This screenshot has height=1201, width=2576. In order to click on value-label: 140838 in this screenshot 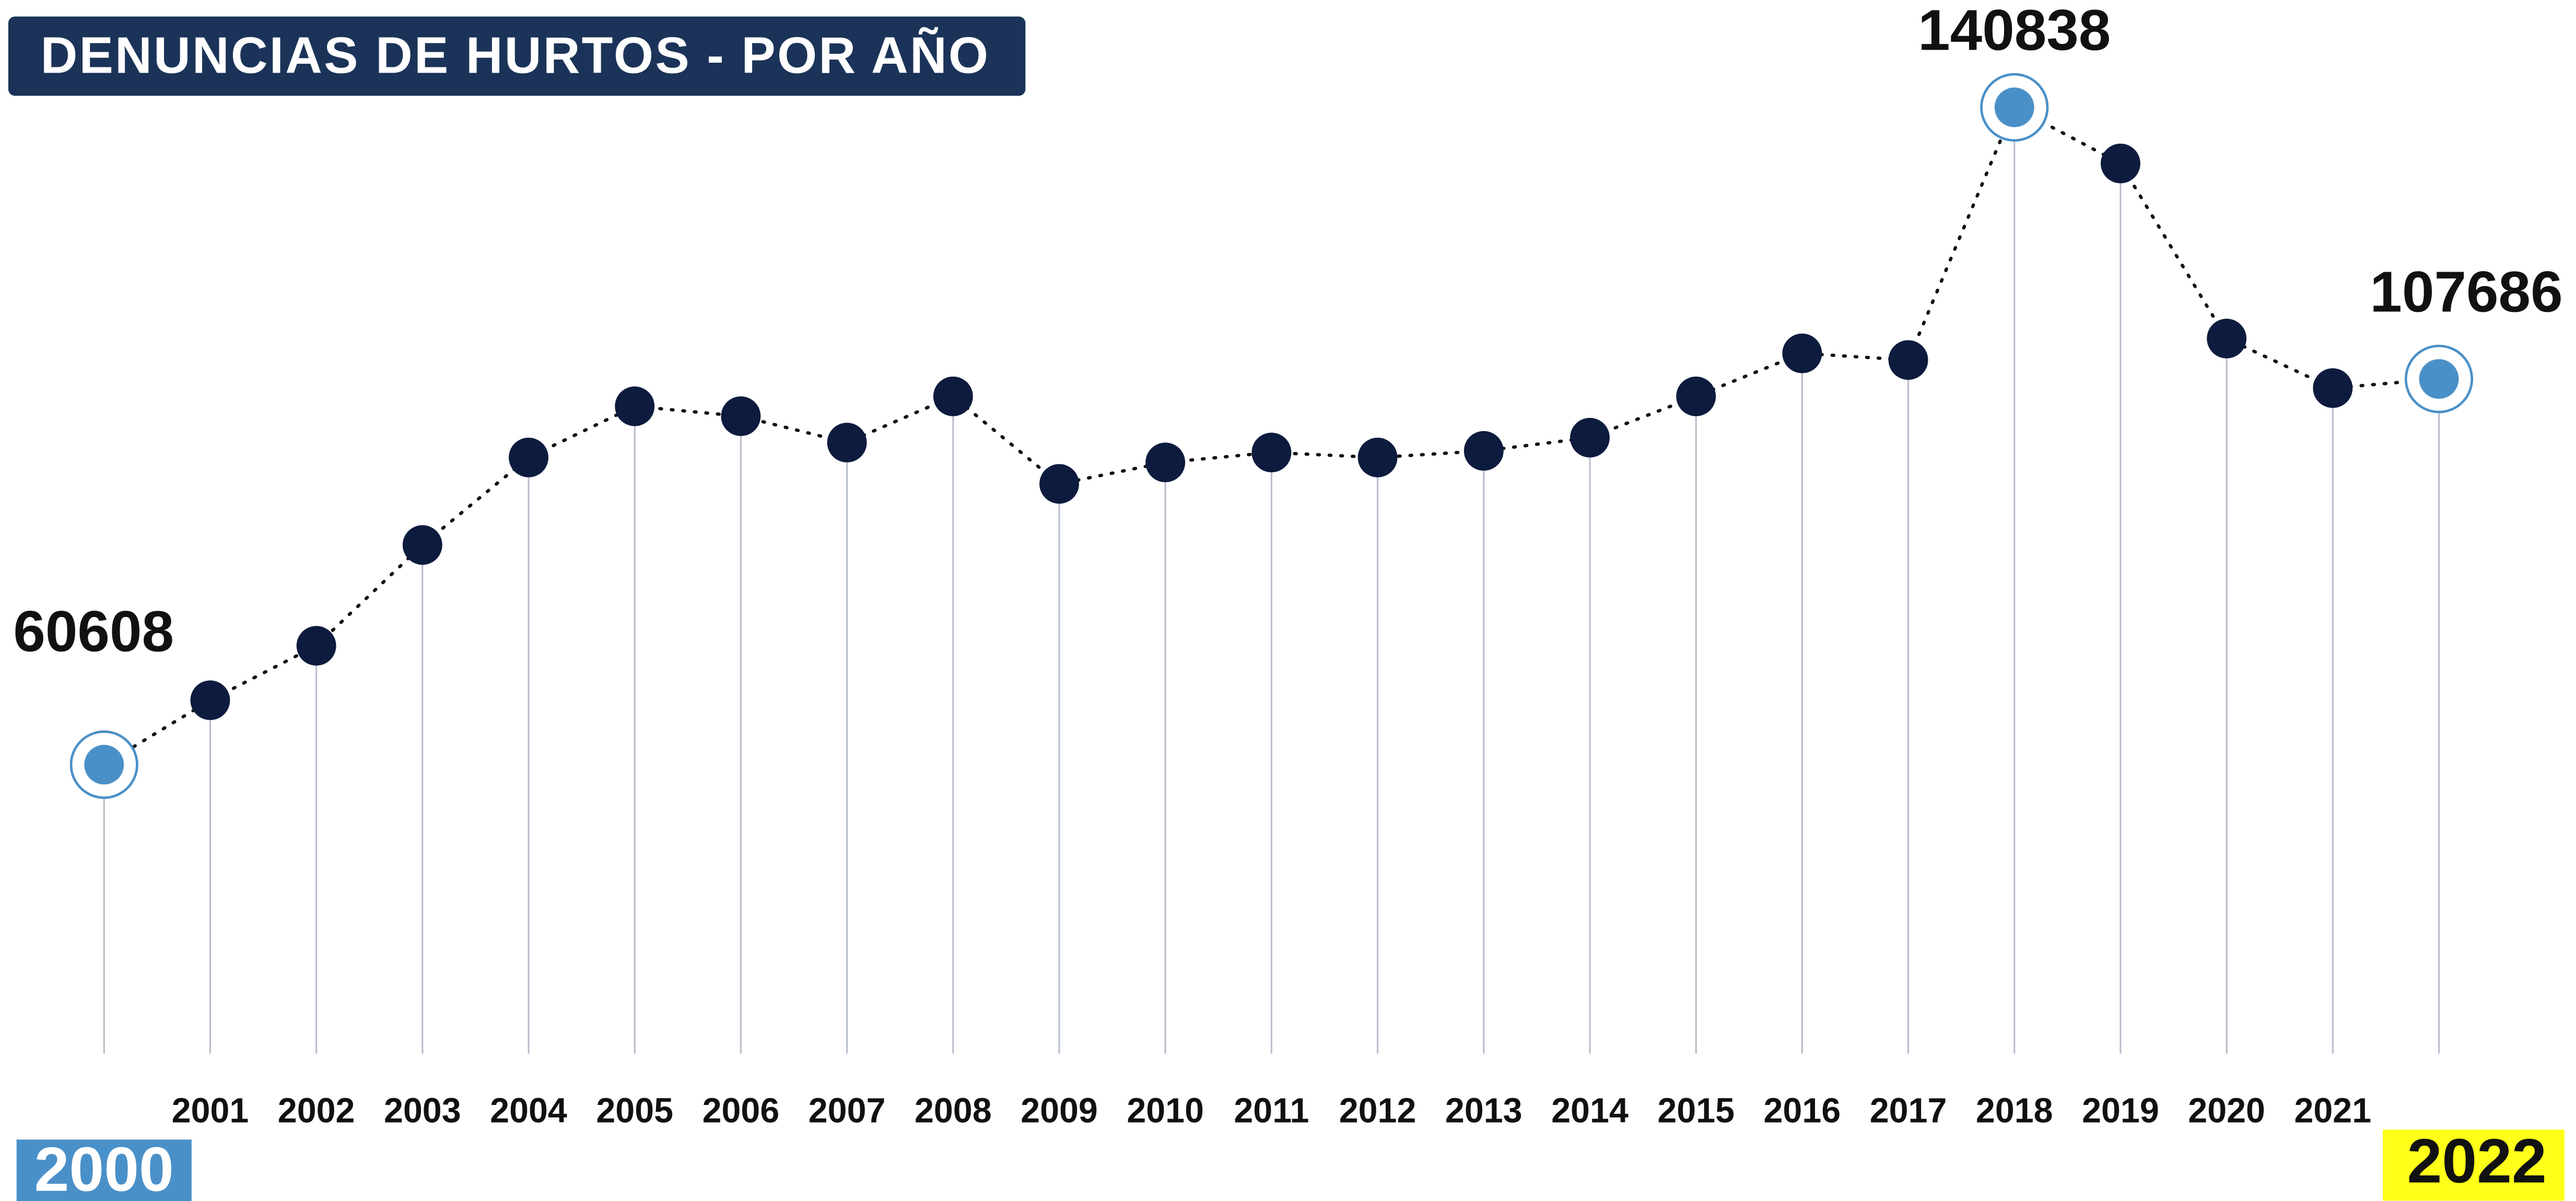, I will do `click(2014, 31)`.